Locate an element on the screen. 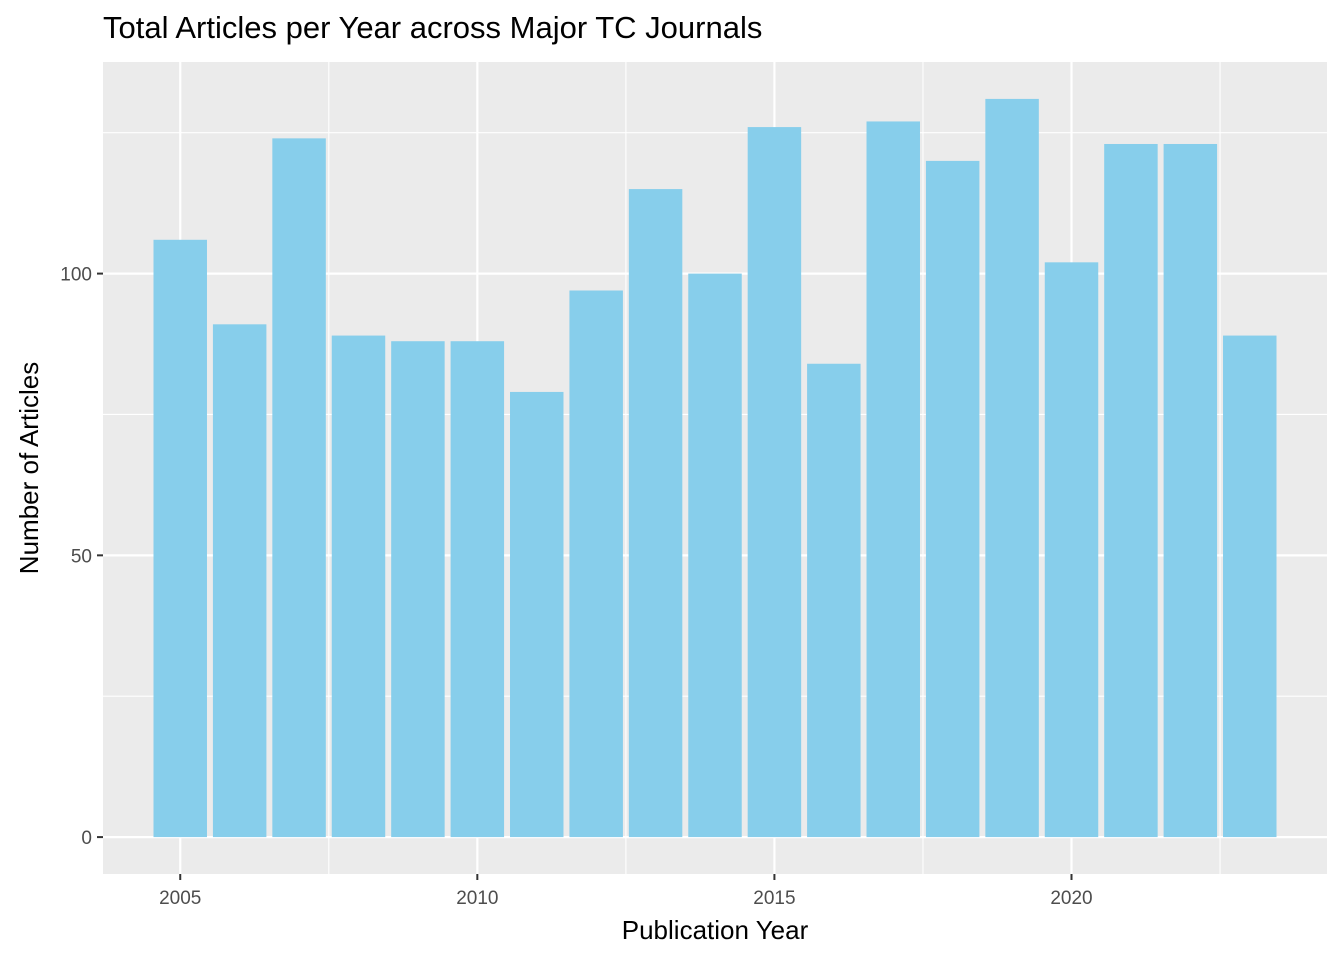  bar-2017 is located at coordinates (893, 479).